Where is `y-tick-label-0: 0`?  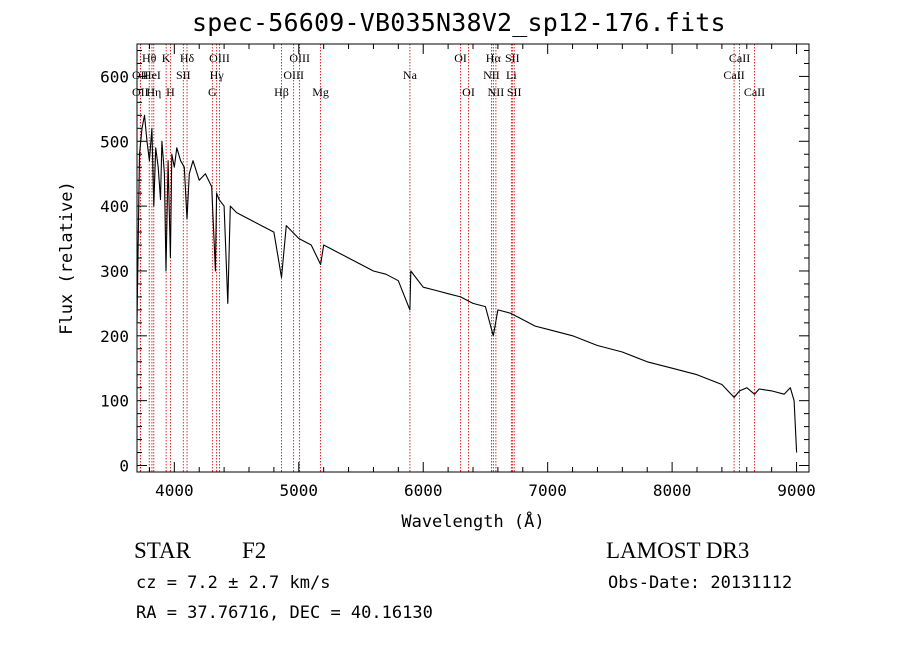 y-tick-label-0: 0 is located at coordinates (124, 466).